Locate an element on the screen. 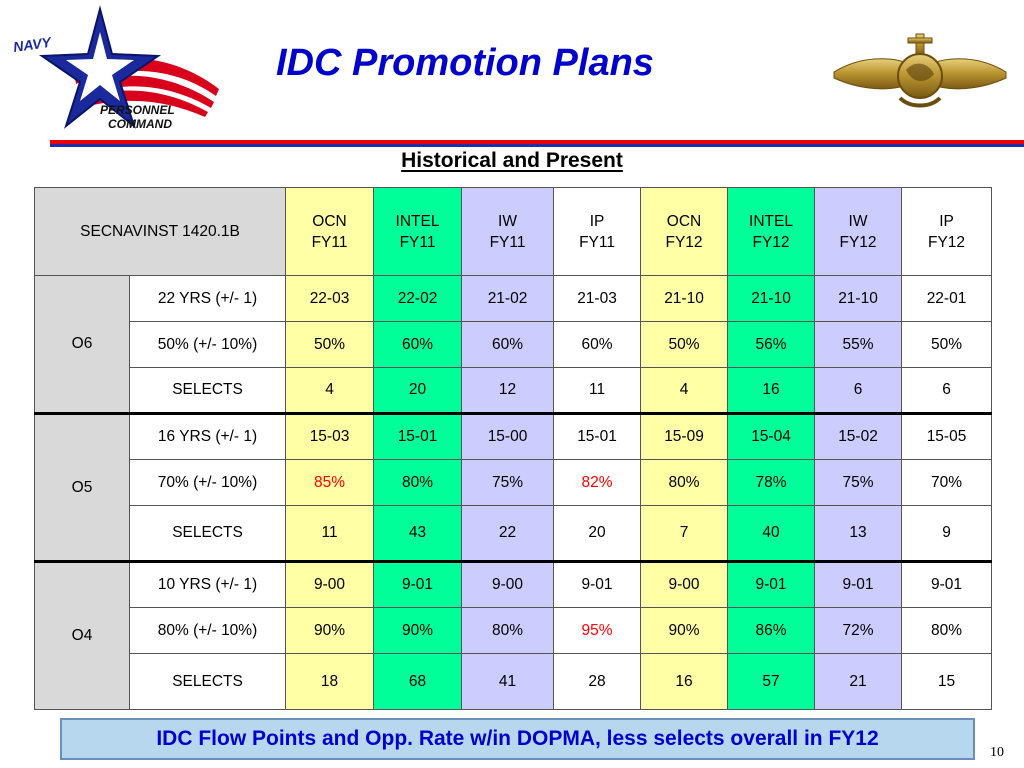  table-cell: 68 is located at coordinates (418, 681).